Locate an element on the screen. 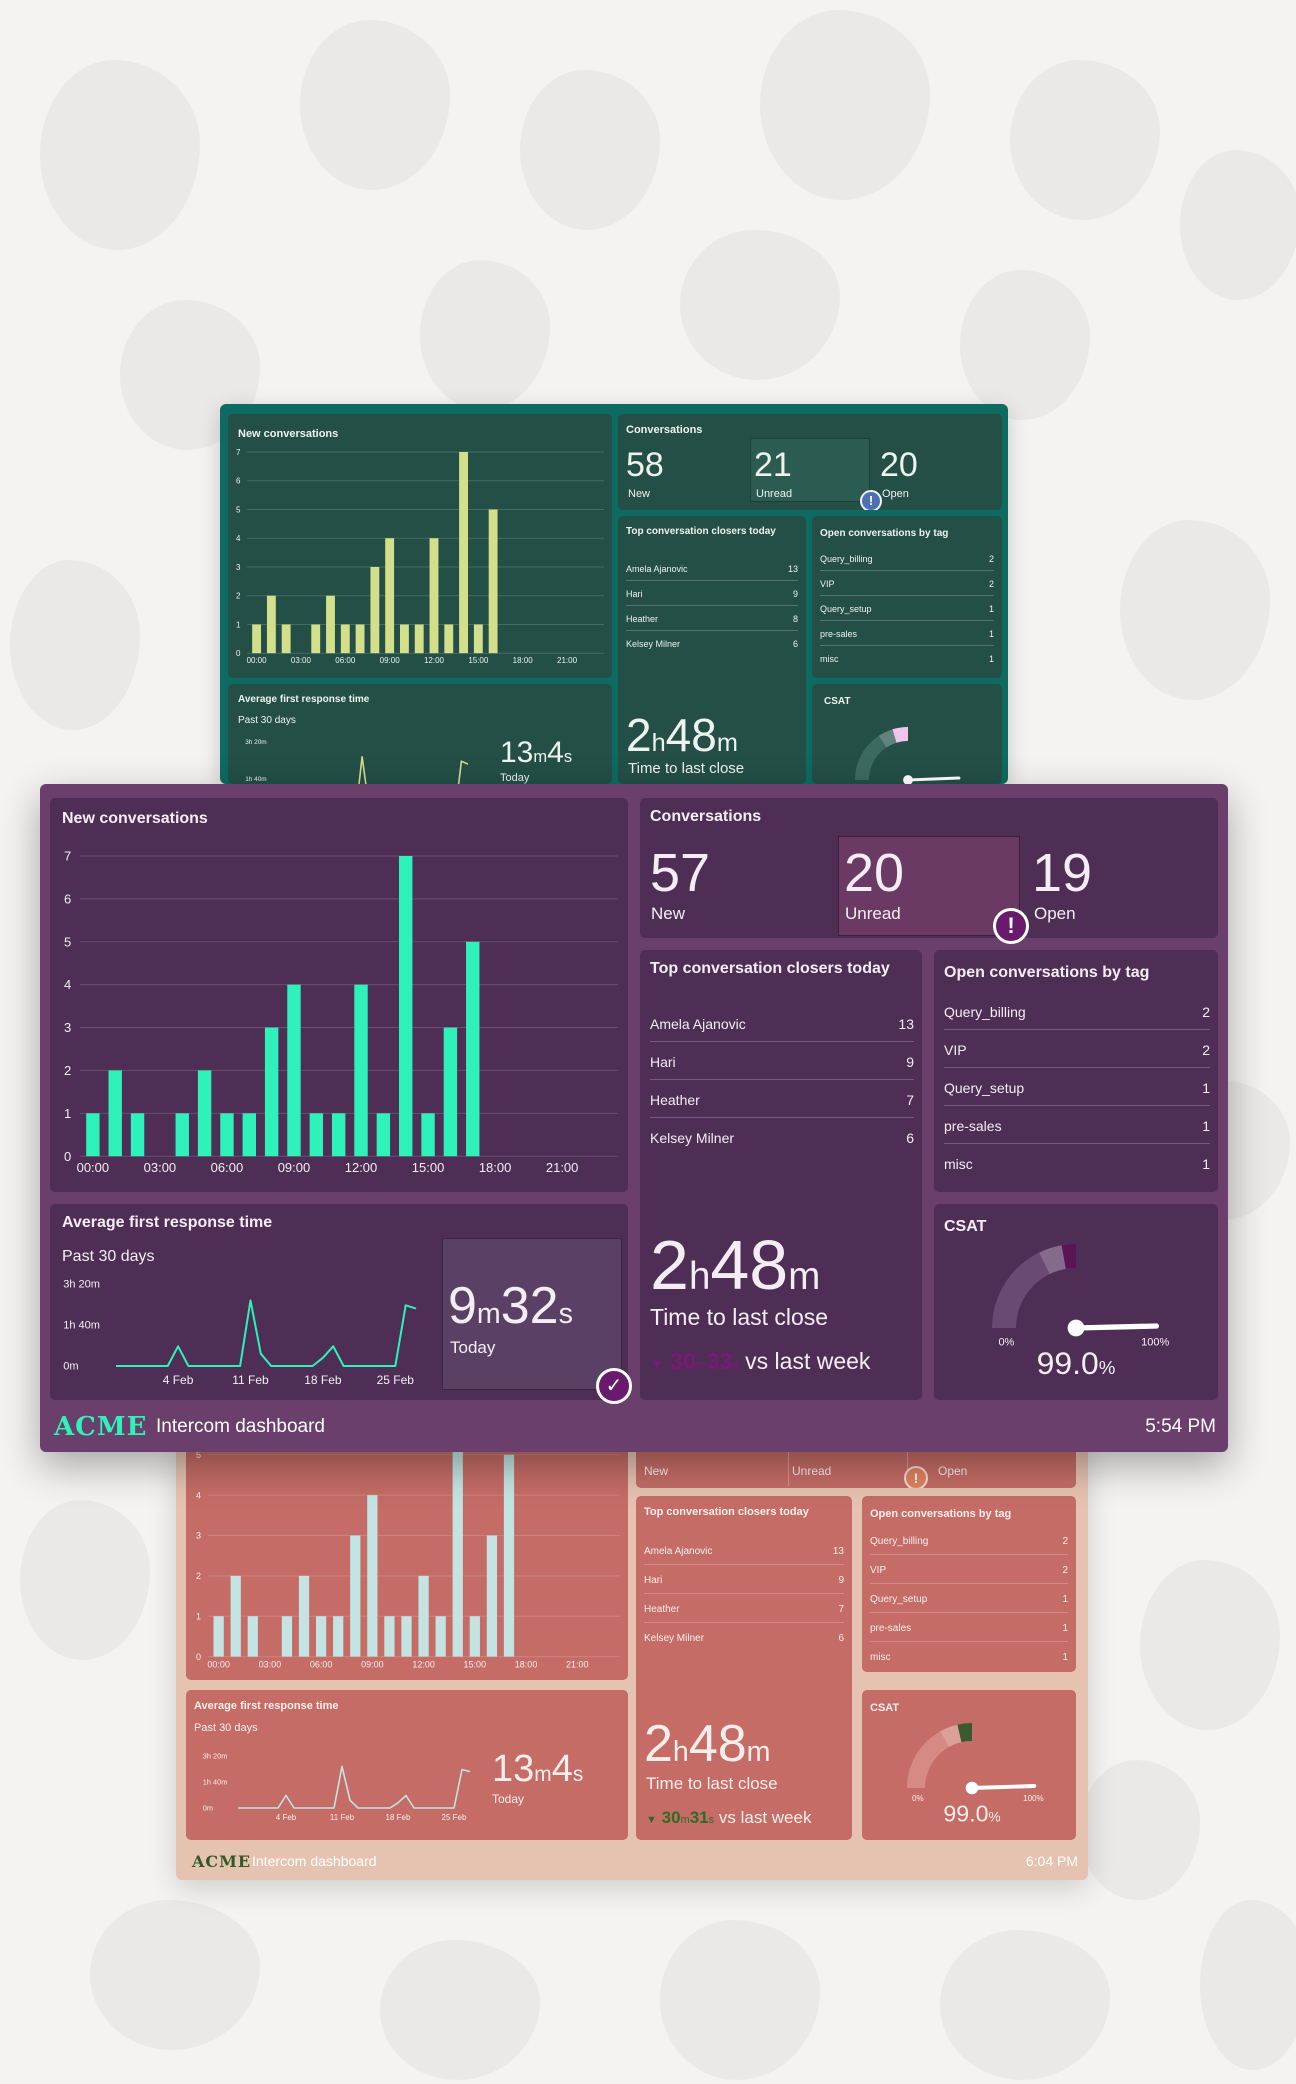 Image resolution: width=1296 pixels, height=2084 pixels. new-label: New is located at coordinates (656, 1471).